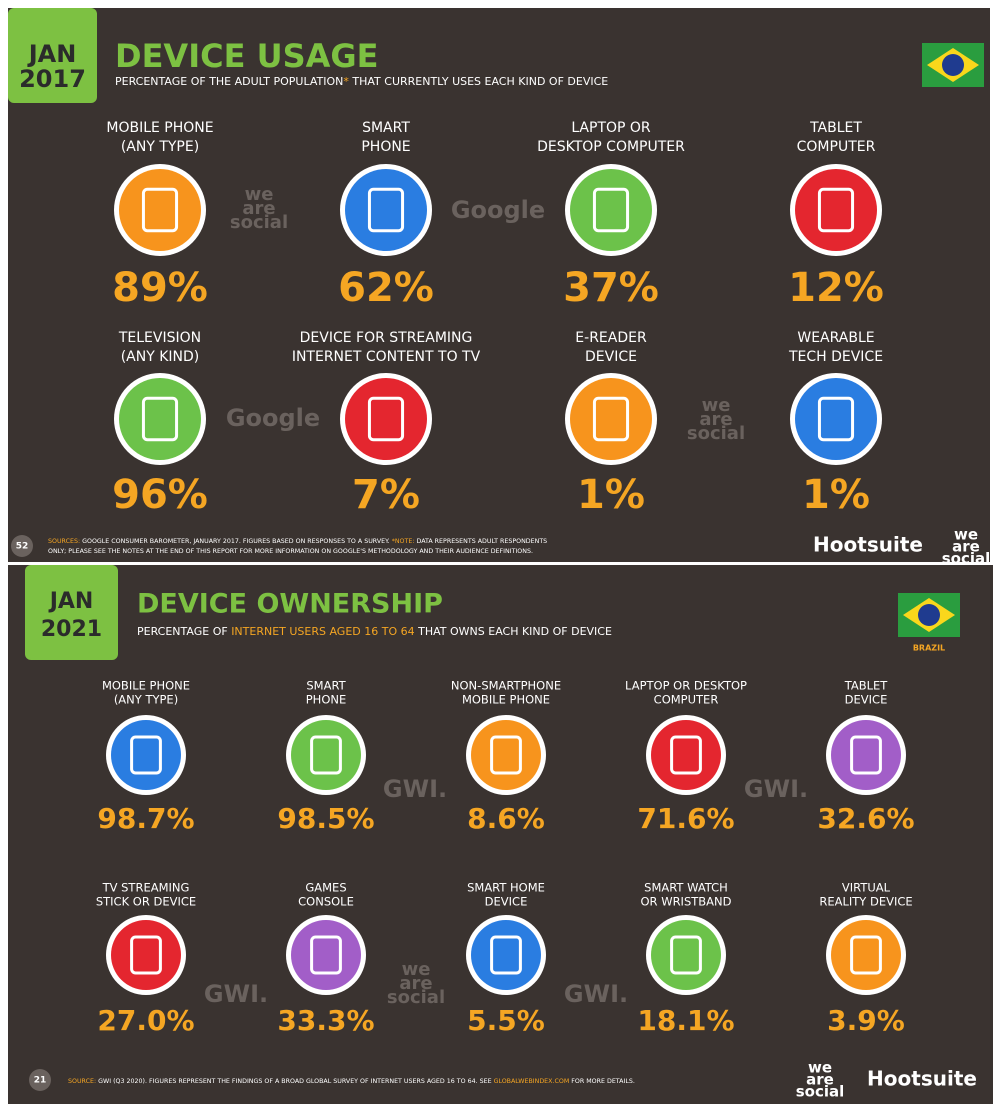  What do you see at coordinates (602, 1081) in the screenshot?
I see `sources-part: FOR MORE DETAILS.` at bounding box center [602, 1081].